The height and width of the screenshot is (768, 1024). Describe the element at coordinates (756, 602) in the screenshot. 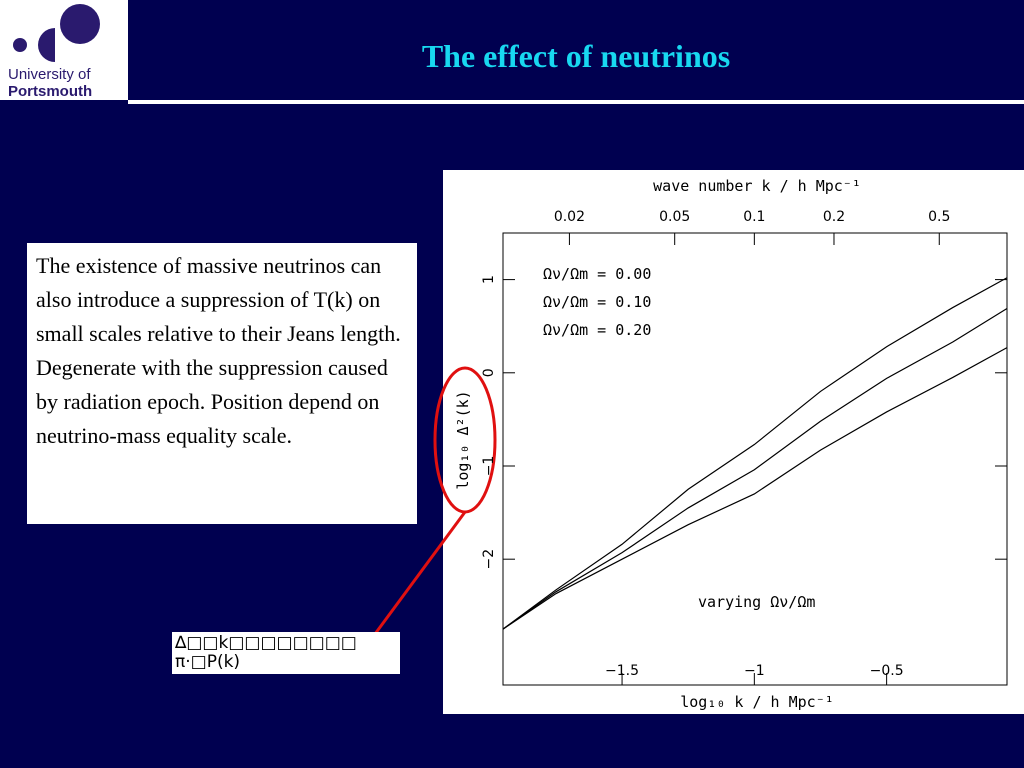

I see `annotation: varying Ων/Ωm` at that location.